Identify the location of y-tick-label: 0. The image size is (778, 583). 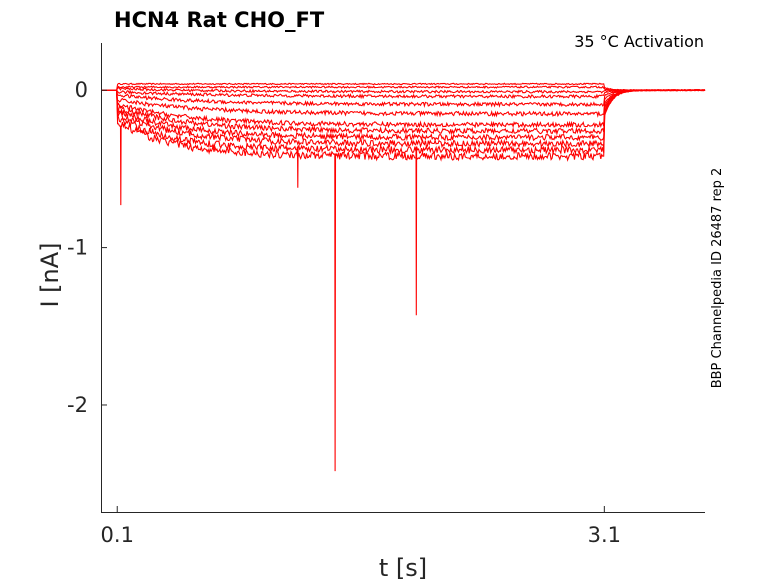
(81, 90).